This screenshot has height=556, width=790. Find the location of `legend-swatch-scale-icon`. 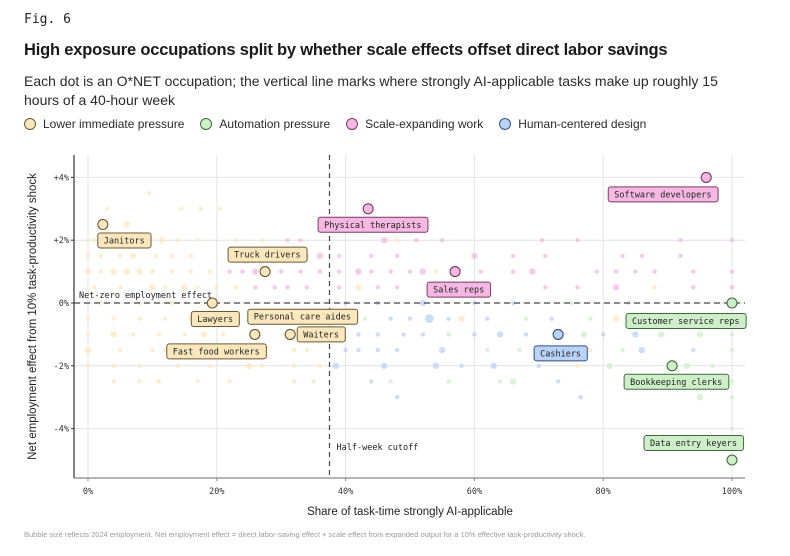

legend-swatch-scale-icon is located at coordinates (352, 124).